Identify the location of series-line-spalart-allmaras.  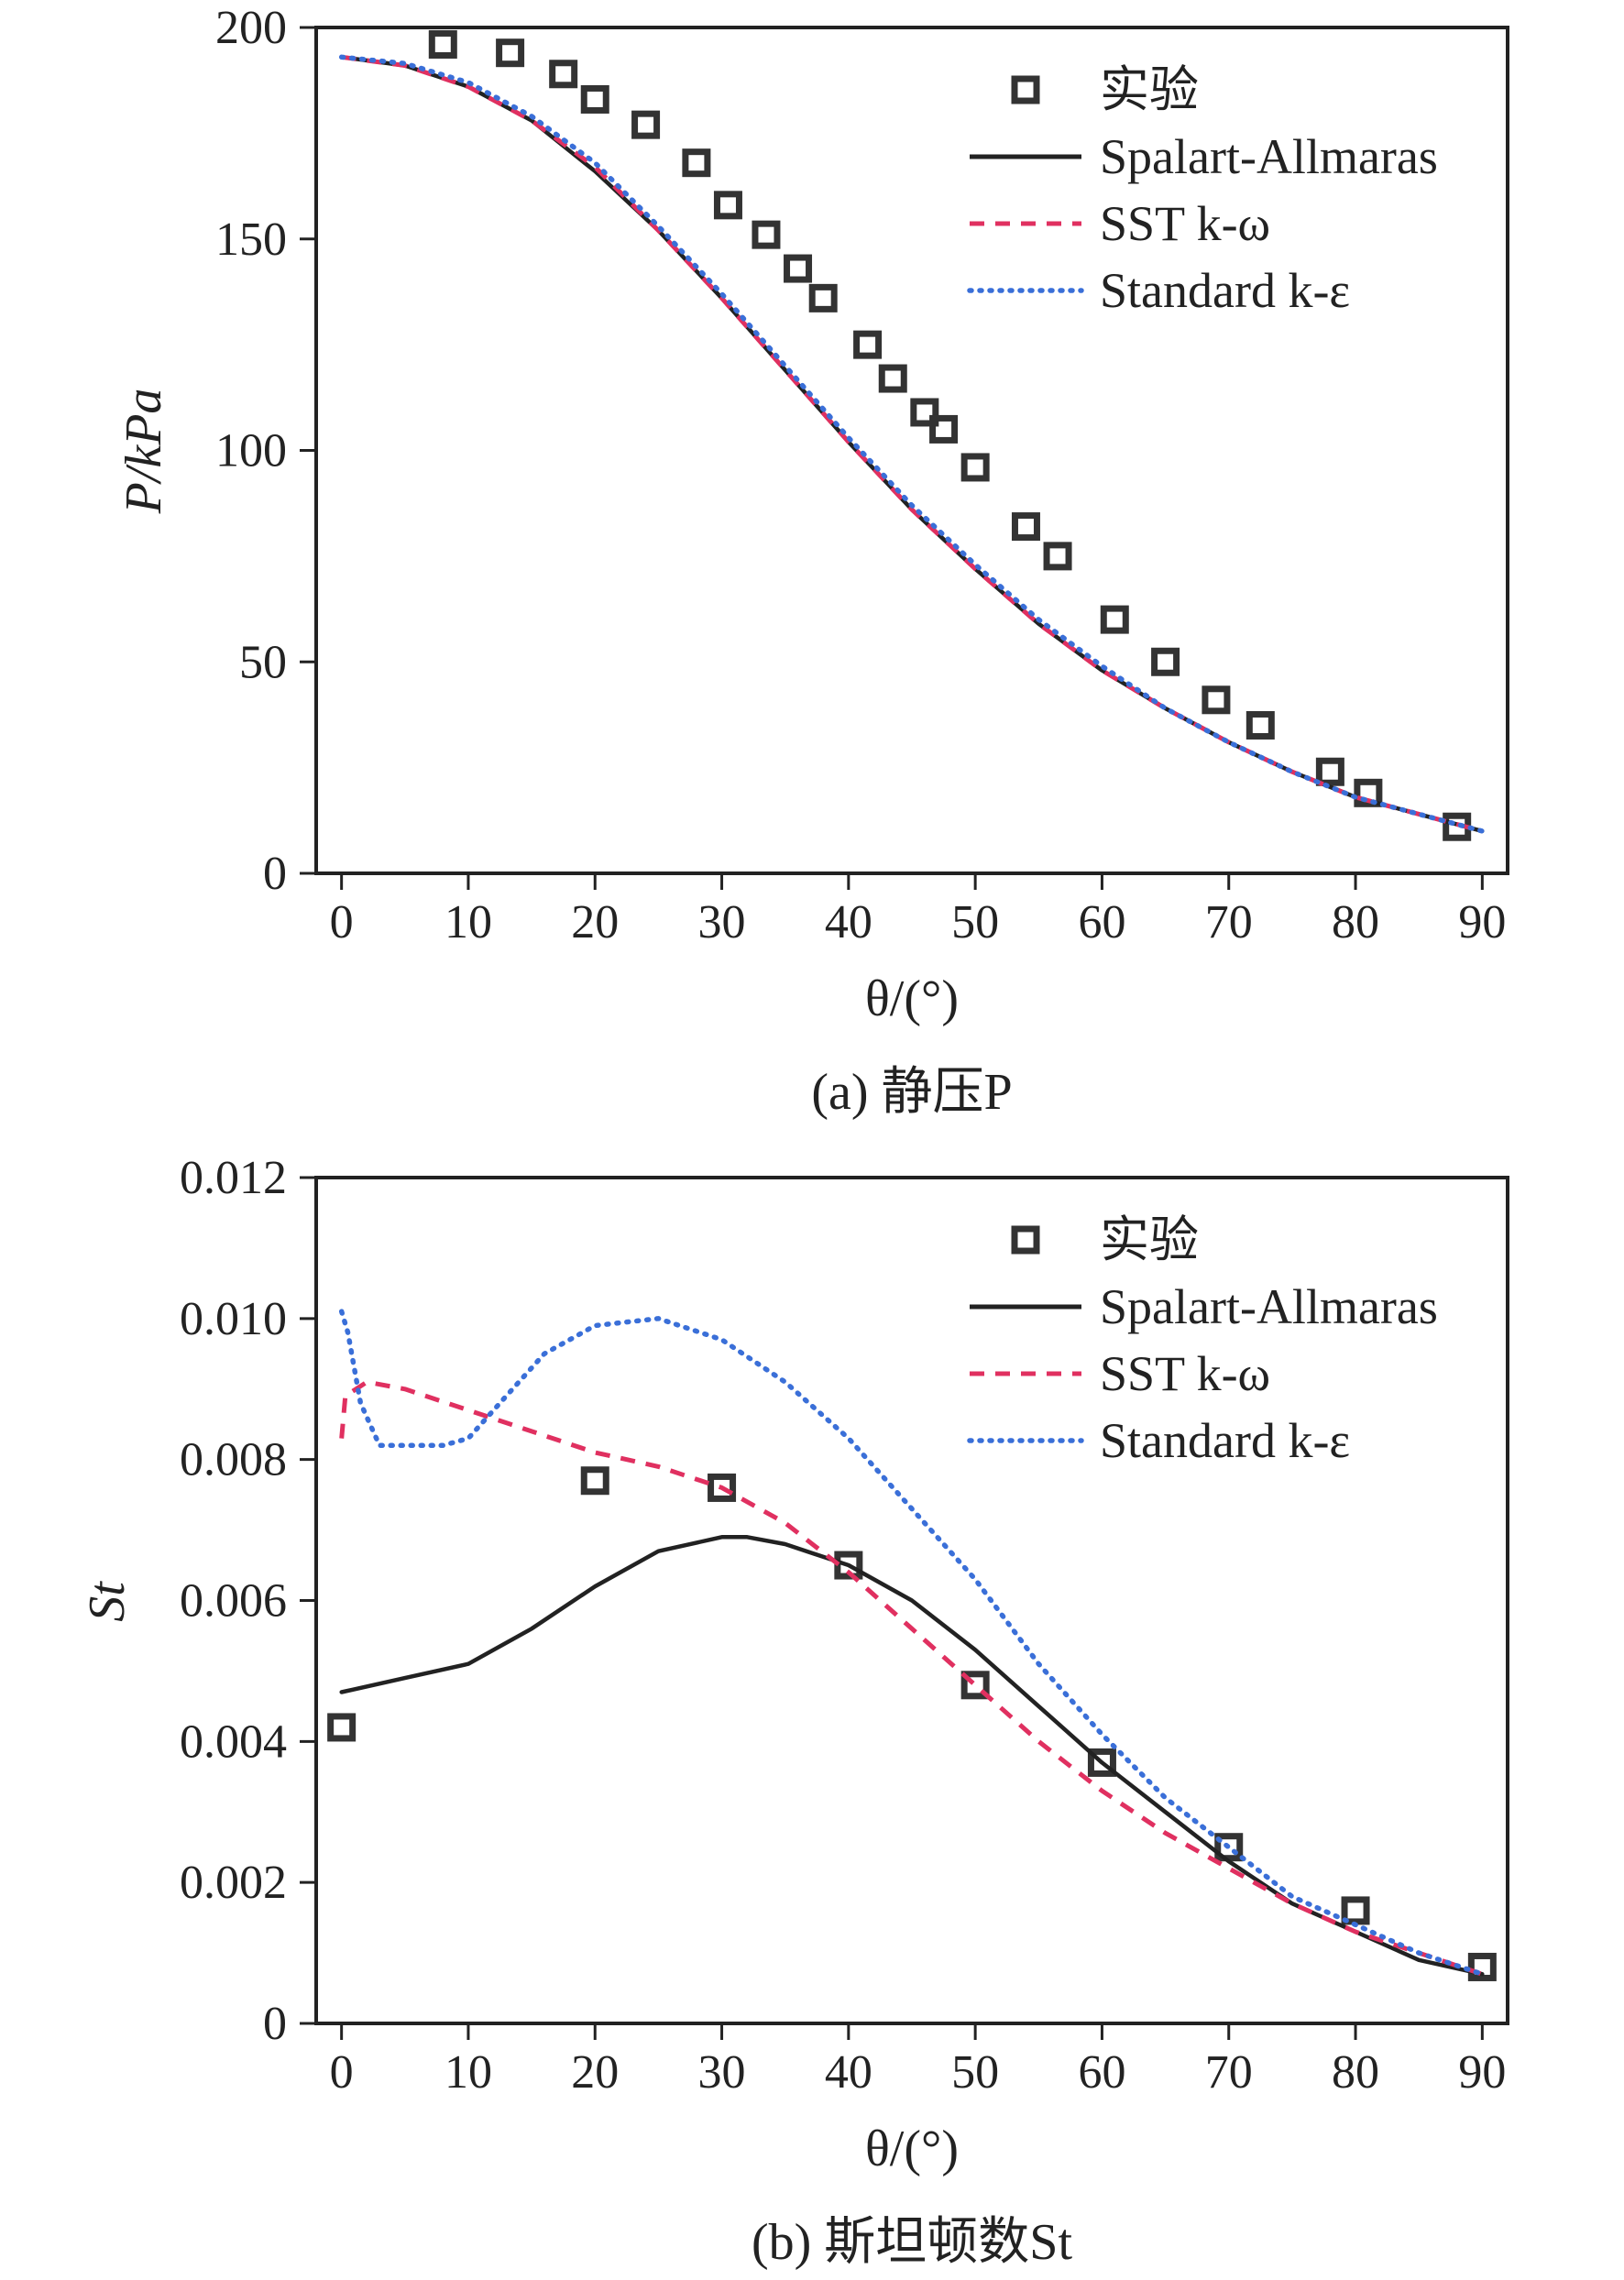
(912, 1756).